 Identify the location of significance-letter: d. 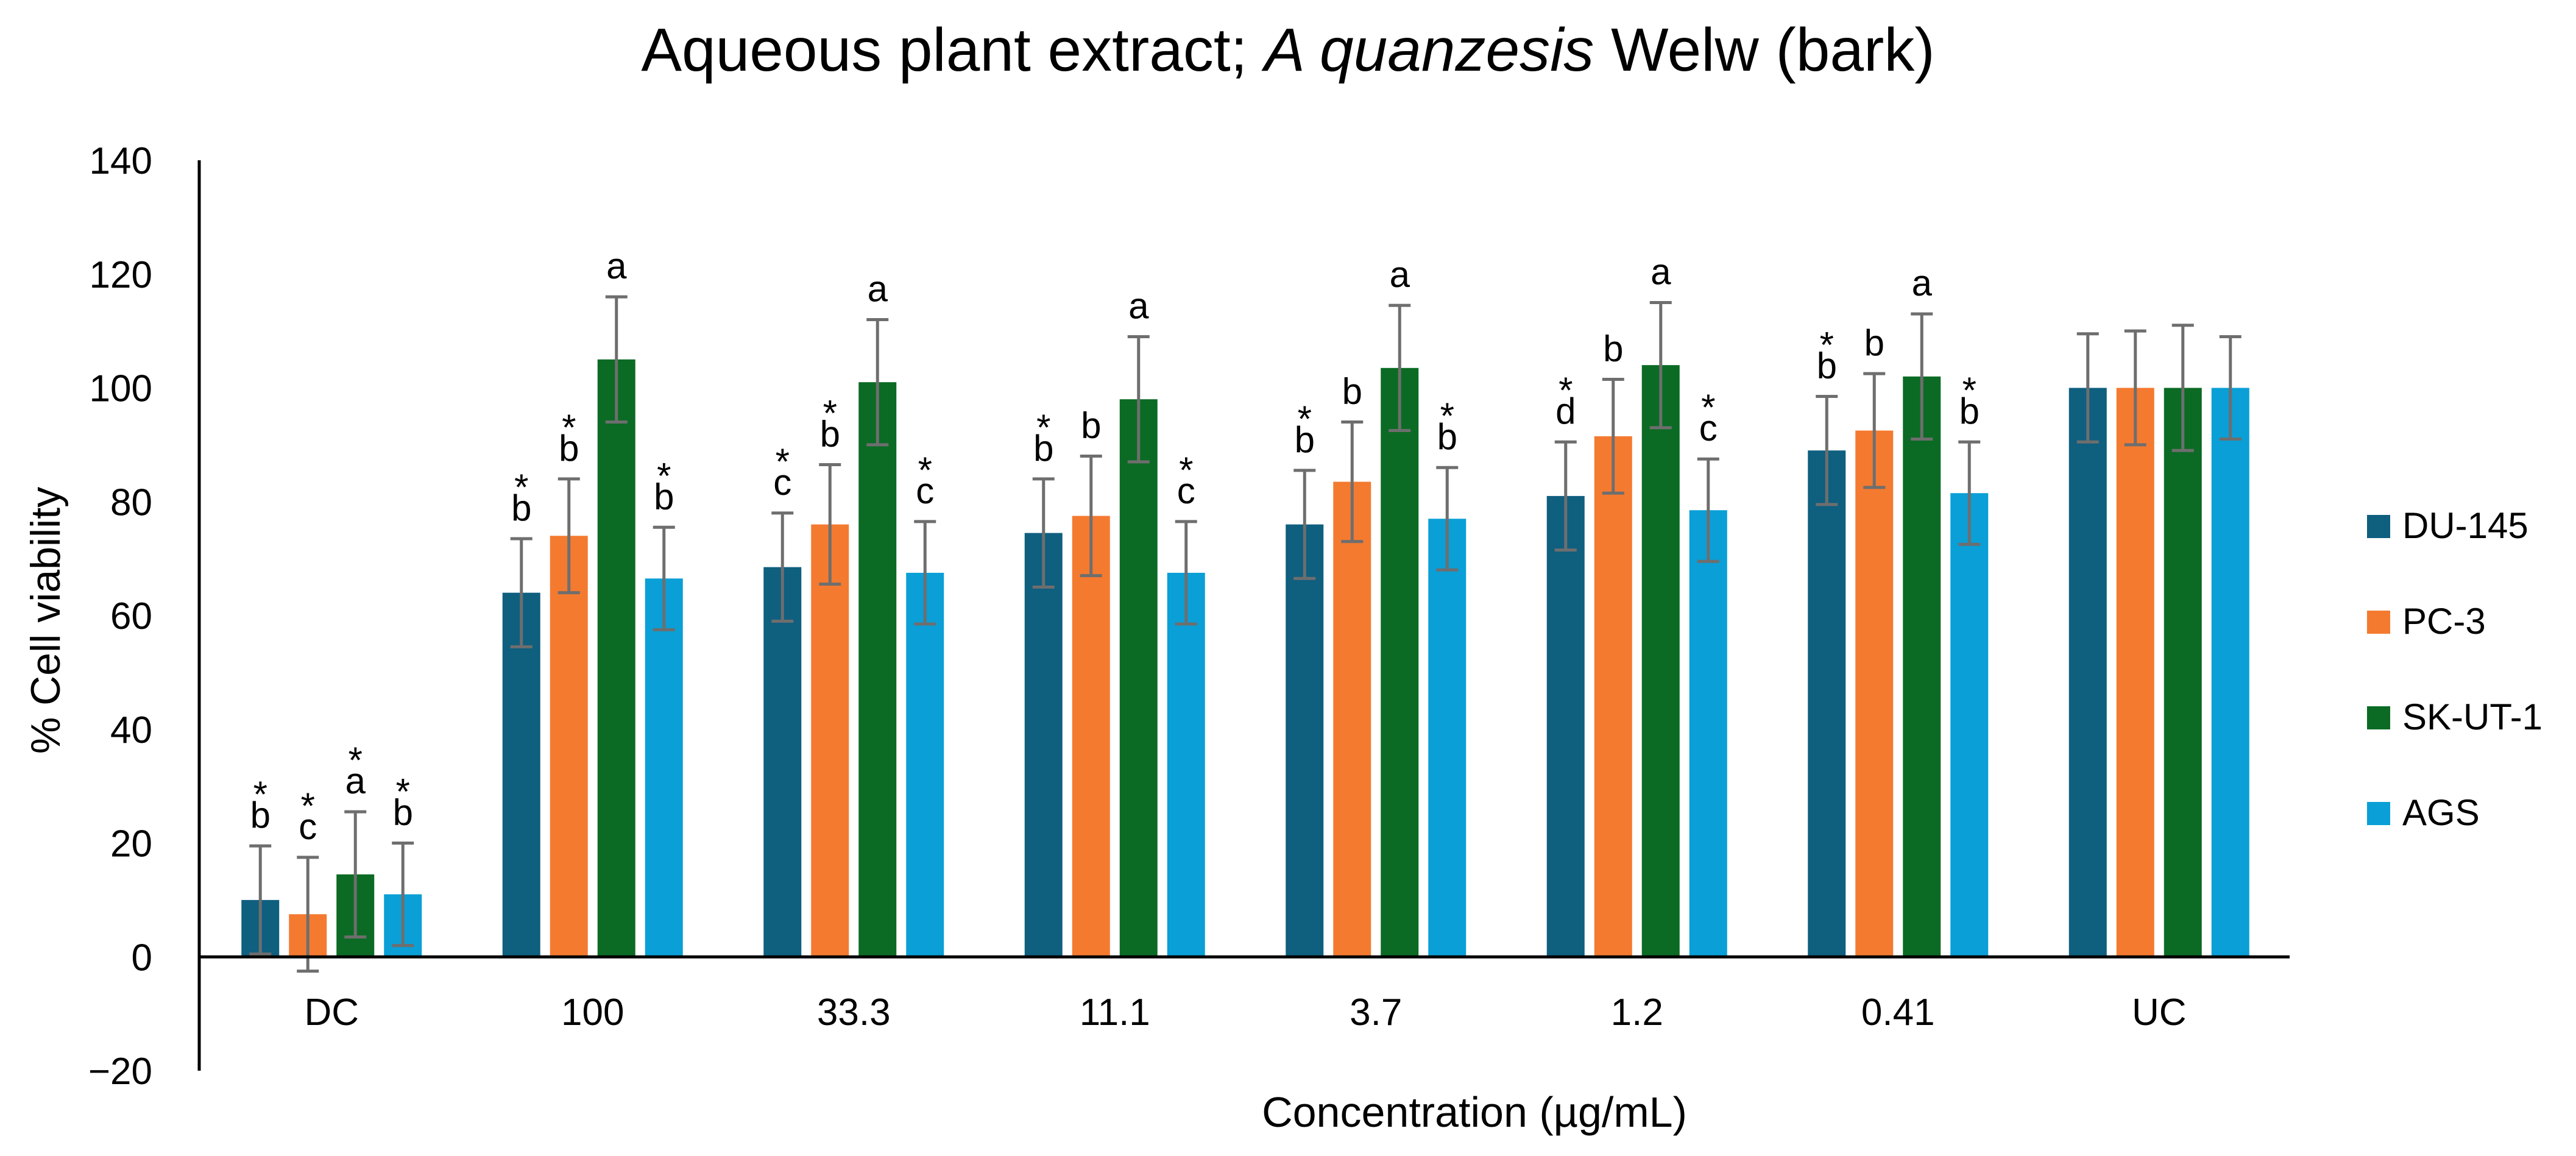
(1565, 411).